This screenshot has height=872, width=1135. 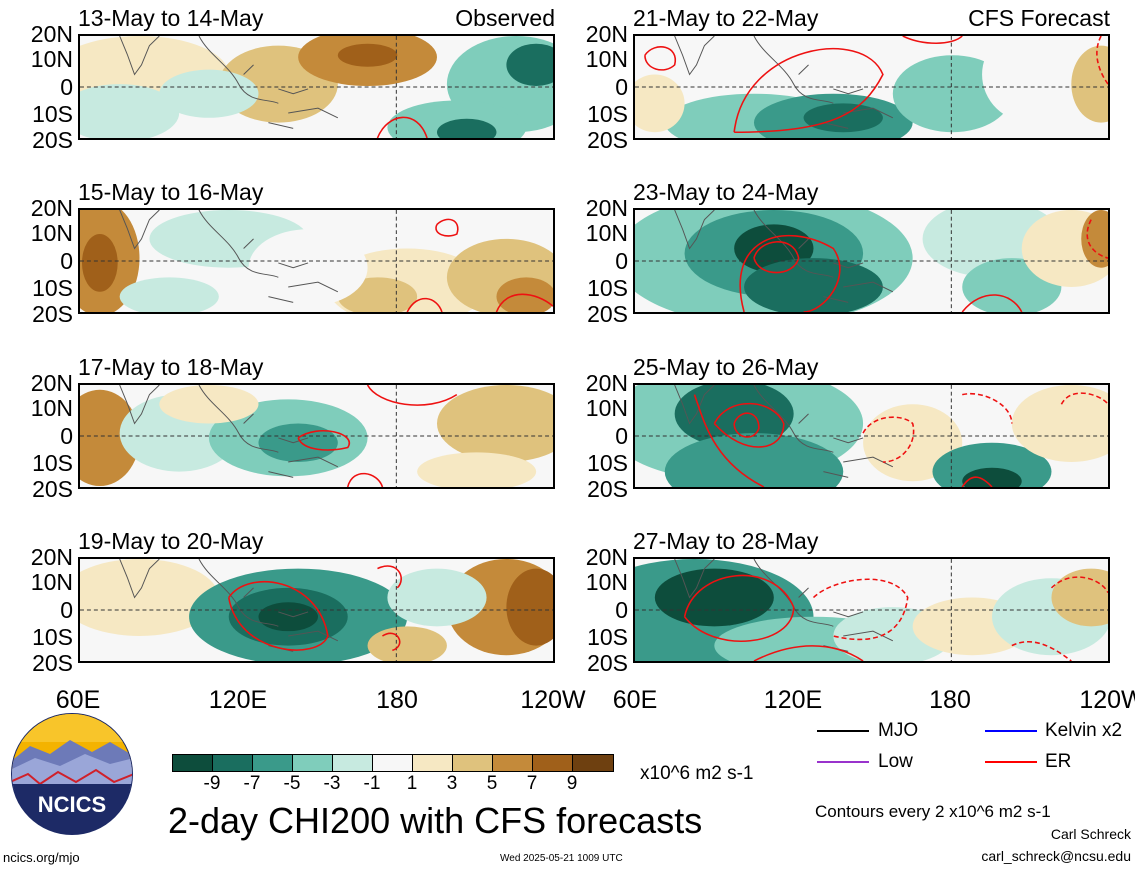 What do you see at coordinates (726, 18) in the screenshot?
I see `panel-title: 21-May to 22-May` at bounding box center [726, 18].